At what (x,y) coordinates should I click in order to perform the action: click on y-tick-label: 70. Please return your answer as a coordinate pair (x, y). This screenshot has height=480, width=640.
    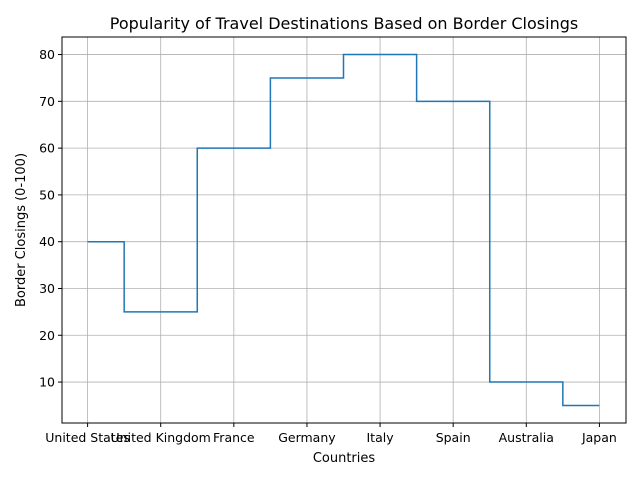
    Looking at the image, I should click on (47, 101).